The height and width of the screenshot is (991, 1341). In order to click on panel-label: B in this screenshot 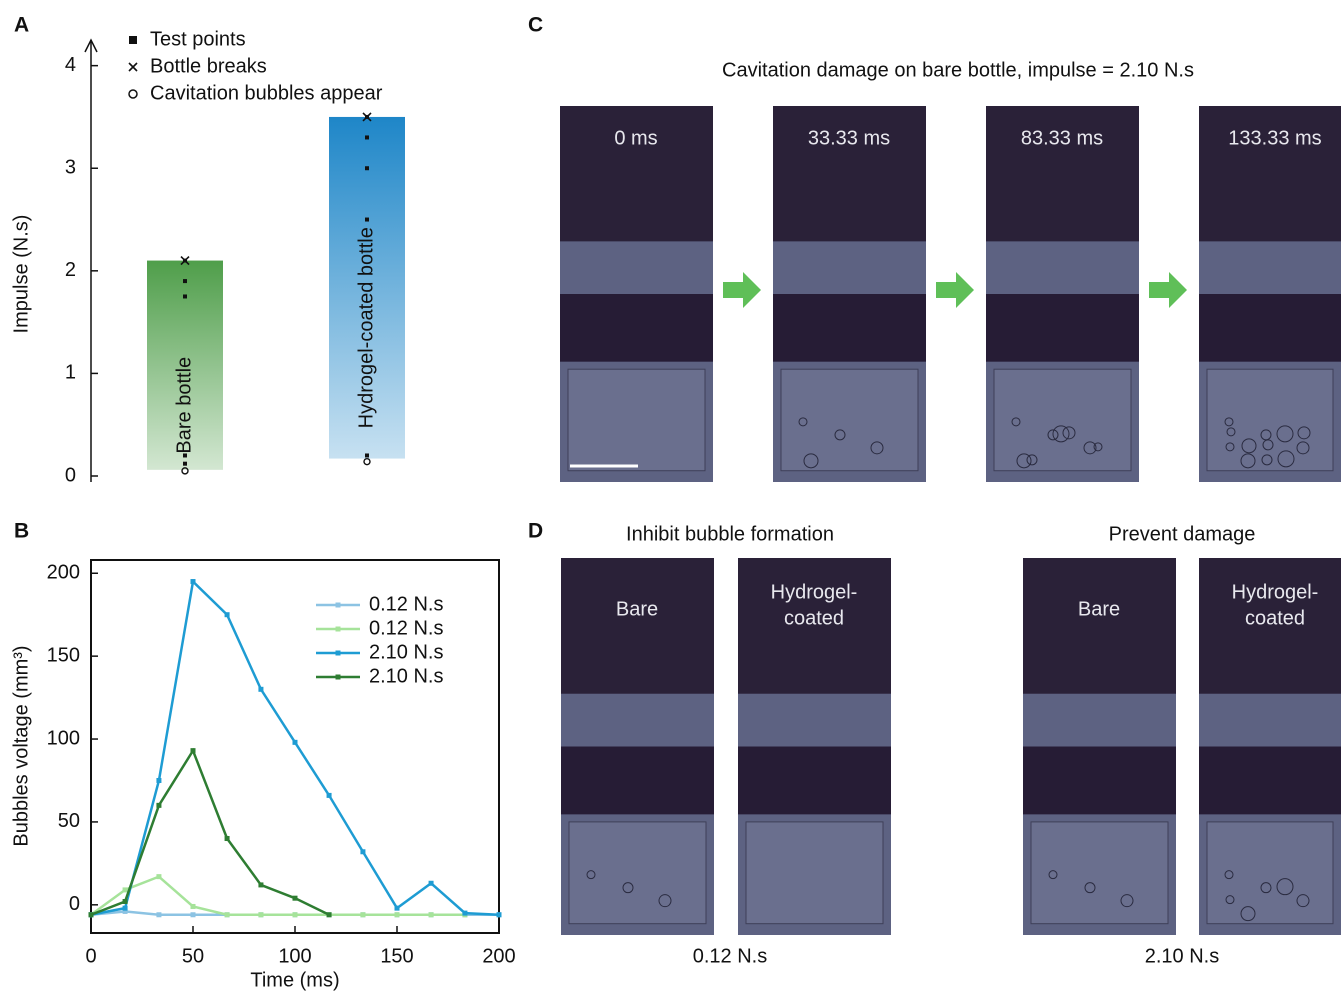, I will do `click(21, 531)`.